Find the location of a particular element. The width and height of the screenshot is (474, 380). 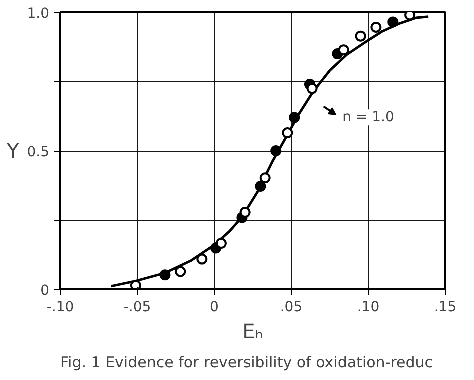

x-tick-label: -.10 is located at coordinates (60, 308).